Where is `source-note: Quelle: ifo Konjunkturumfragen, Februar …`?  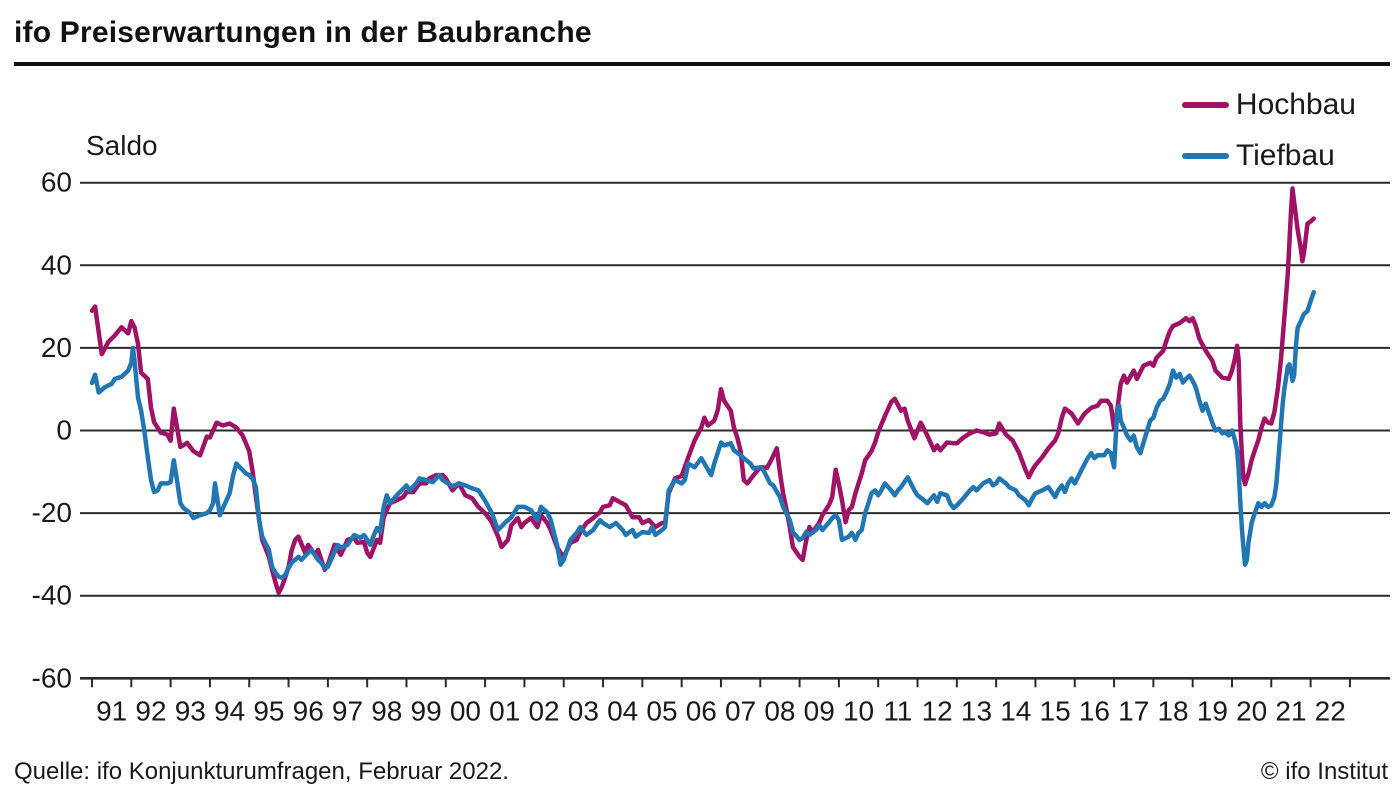 source-note: Quelle: ifo Konjunkturumfragen, Februar … is located at coordinates (261, 771).